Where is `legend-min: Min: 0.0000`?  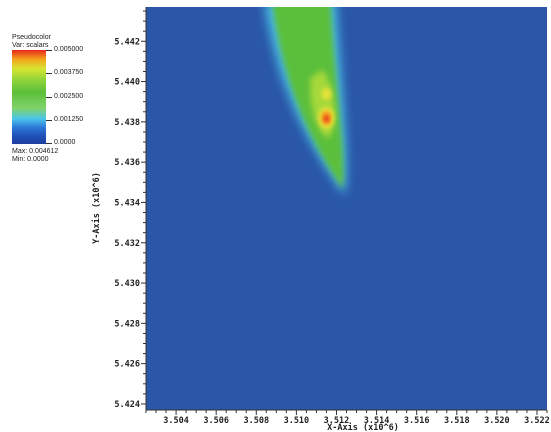
legend-min: Min: 0.0000 is located at coordinates (30, 159).